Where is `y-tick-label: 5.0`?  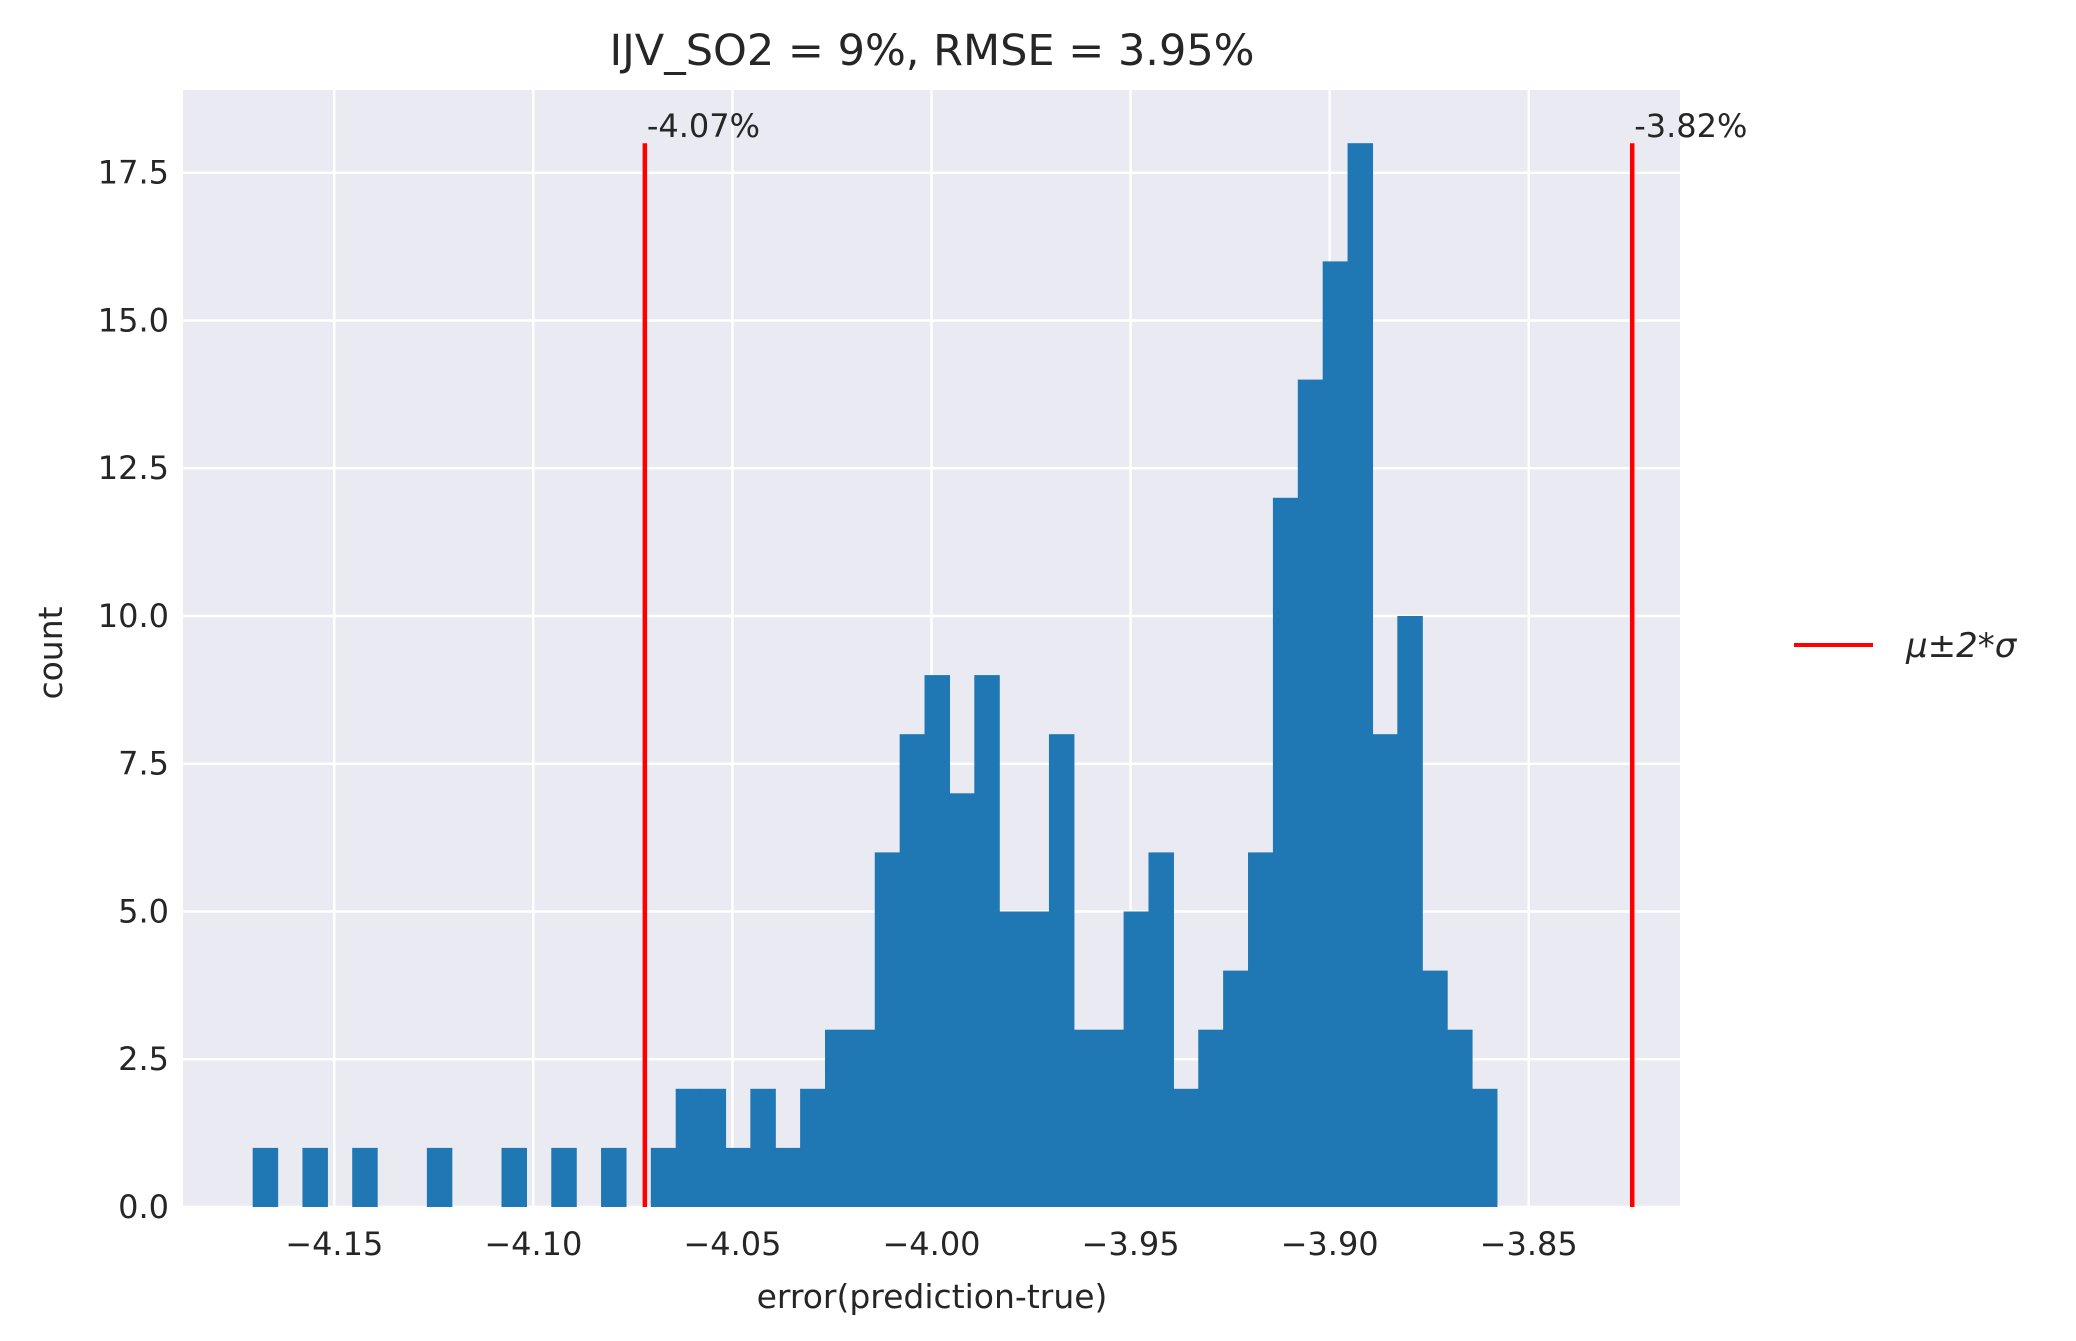 y-tick-label: 5.0 is located at coordinates (143, 911).